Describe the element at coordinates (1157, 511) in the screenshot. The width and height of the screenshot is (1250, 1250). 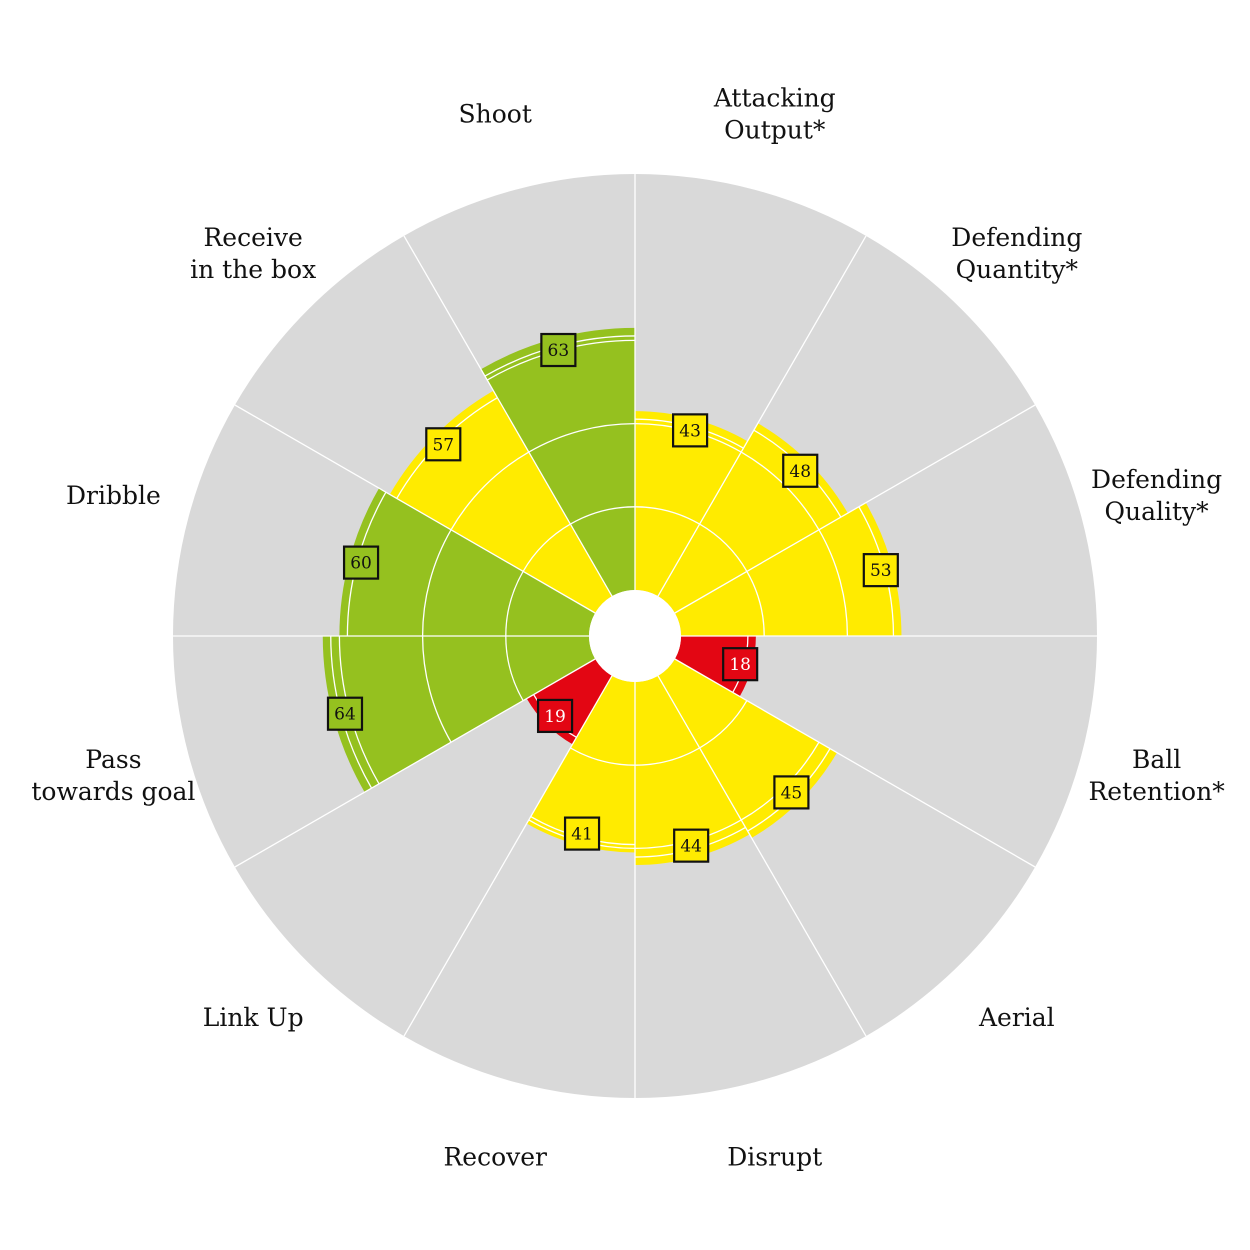
I see `category-label: Quality*` at that location.